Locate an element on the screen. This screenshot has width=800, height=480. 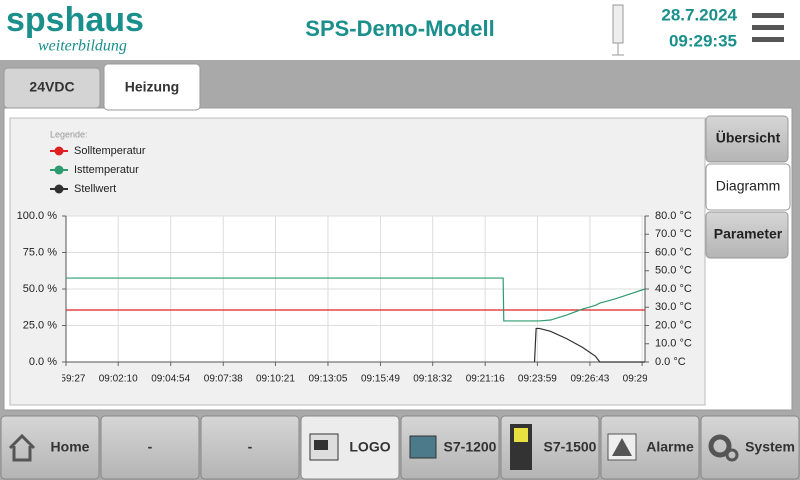
x-tick-label: 09:10:21 is located at coordinates (275, 379).